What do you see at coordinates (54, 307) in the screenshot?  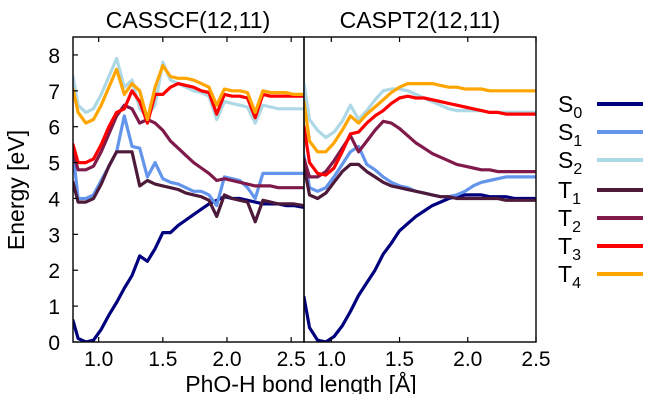 I see `y-tick-label: 1` at bounding box center [54, 307].